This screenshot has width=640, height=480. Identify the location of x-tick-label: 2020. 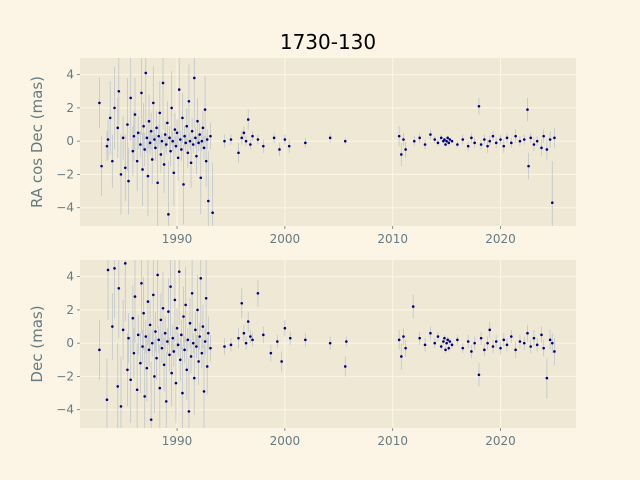
(500, 239).